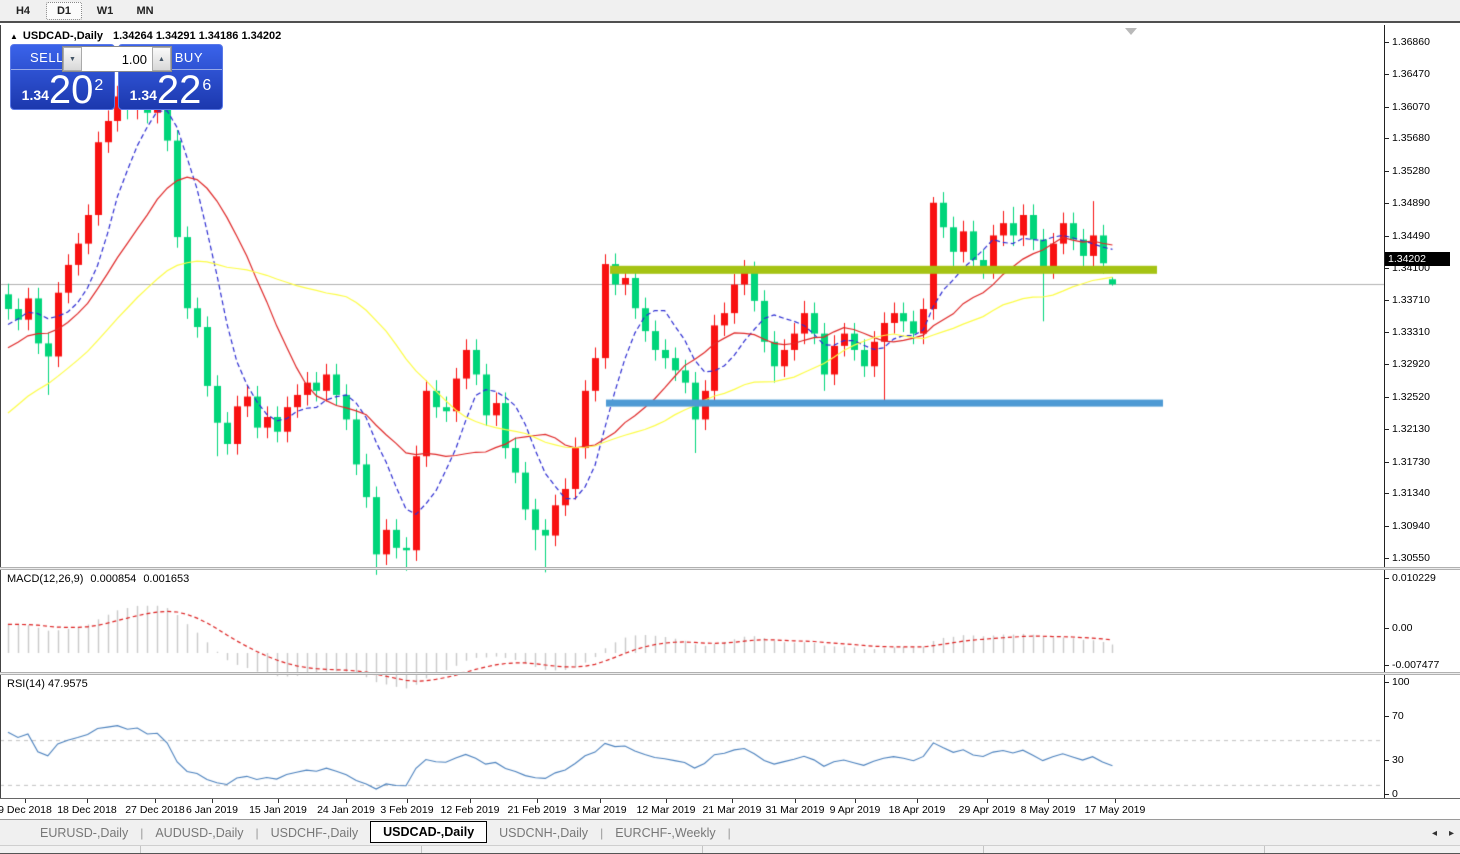 The height and width of the screenshot is (854, 1460). What do you see at coordinates (26, 810) in the screenshot?
I see `date-label: 9 Dec 2018` at bounding box center [26, 810].